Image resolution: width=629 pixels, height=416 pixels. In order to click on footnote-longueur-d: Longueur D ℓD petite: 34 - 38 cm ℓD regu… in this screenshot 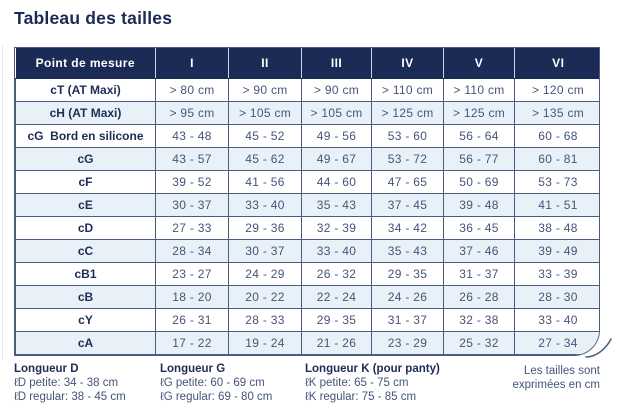, I will do `click(70, 383)`.